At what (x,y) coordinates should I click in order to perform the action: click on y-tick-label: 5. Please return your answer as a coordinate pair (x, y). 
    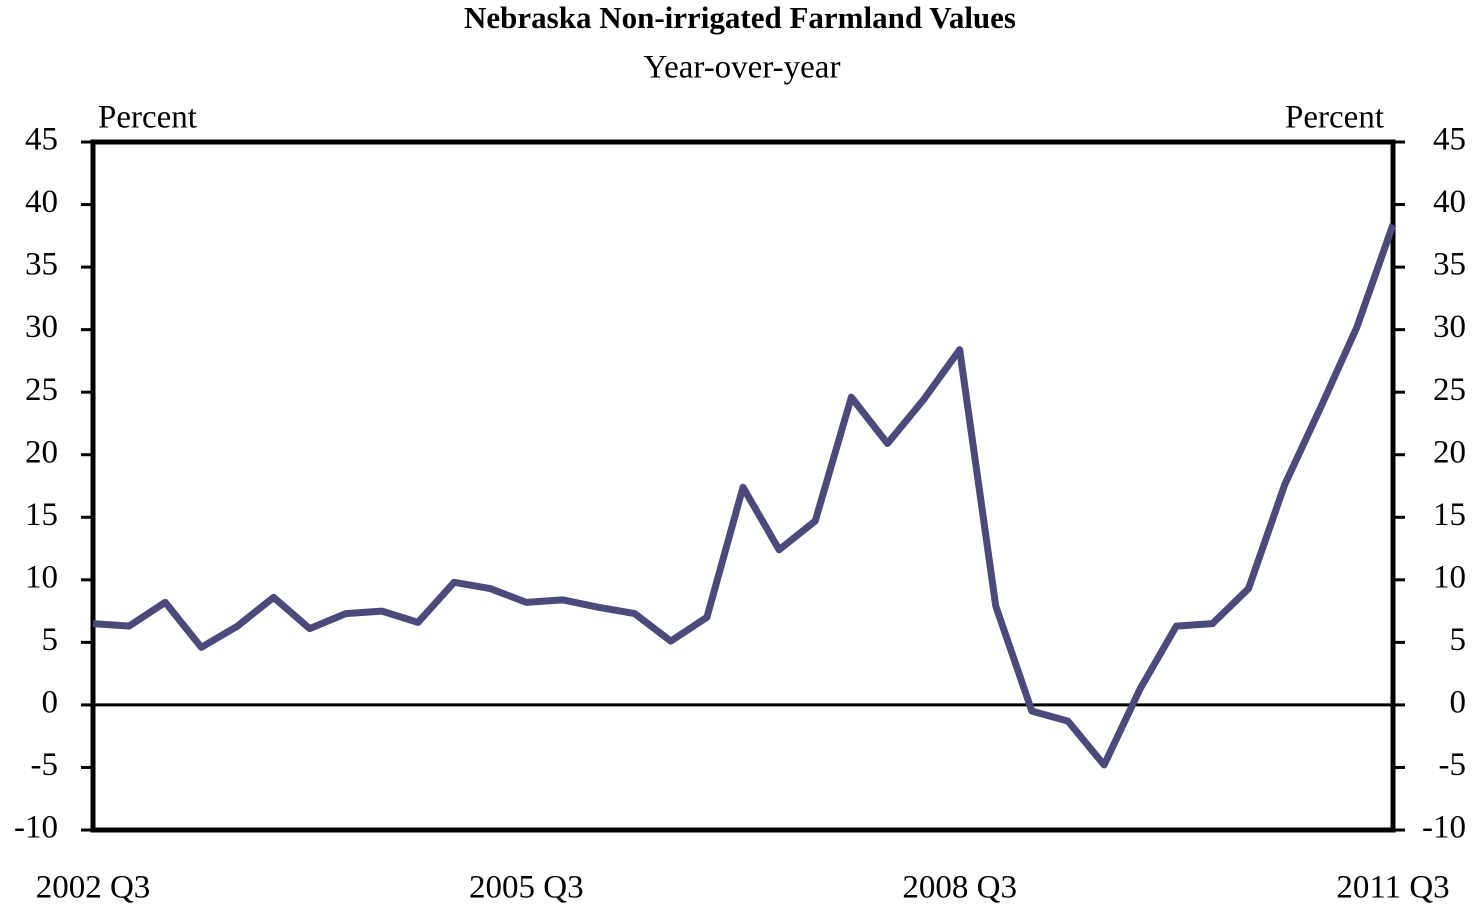
    Looking at the image, I should click on (50, 640).